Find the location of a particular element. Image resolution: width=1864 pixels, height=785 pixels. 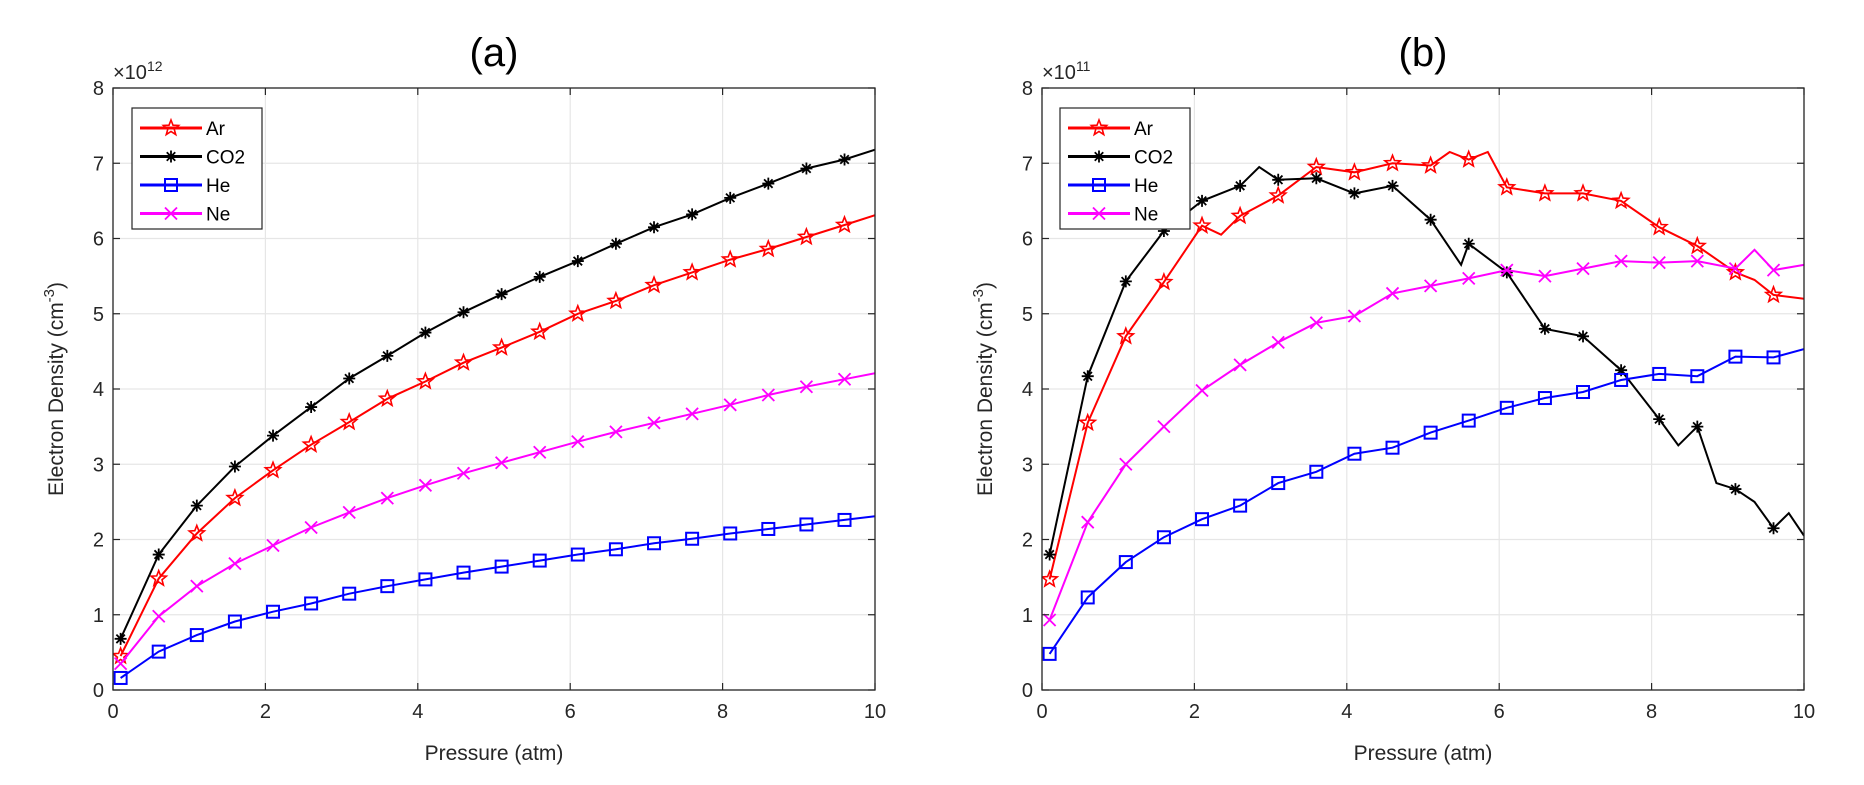

y-multiplier-exp: 11 is located at coordinates (1083, 66).